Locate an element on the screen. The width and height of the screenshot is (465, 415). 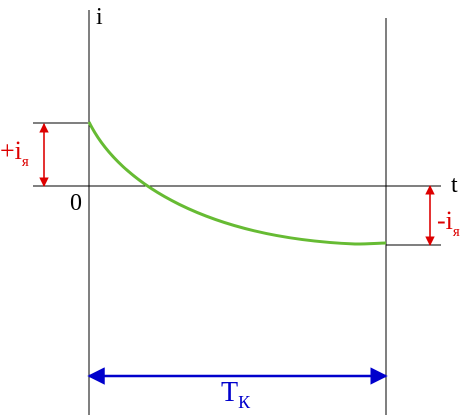
plus-i-label: +iя is located at coordinates (14, 153).